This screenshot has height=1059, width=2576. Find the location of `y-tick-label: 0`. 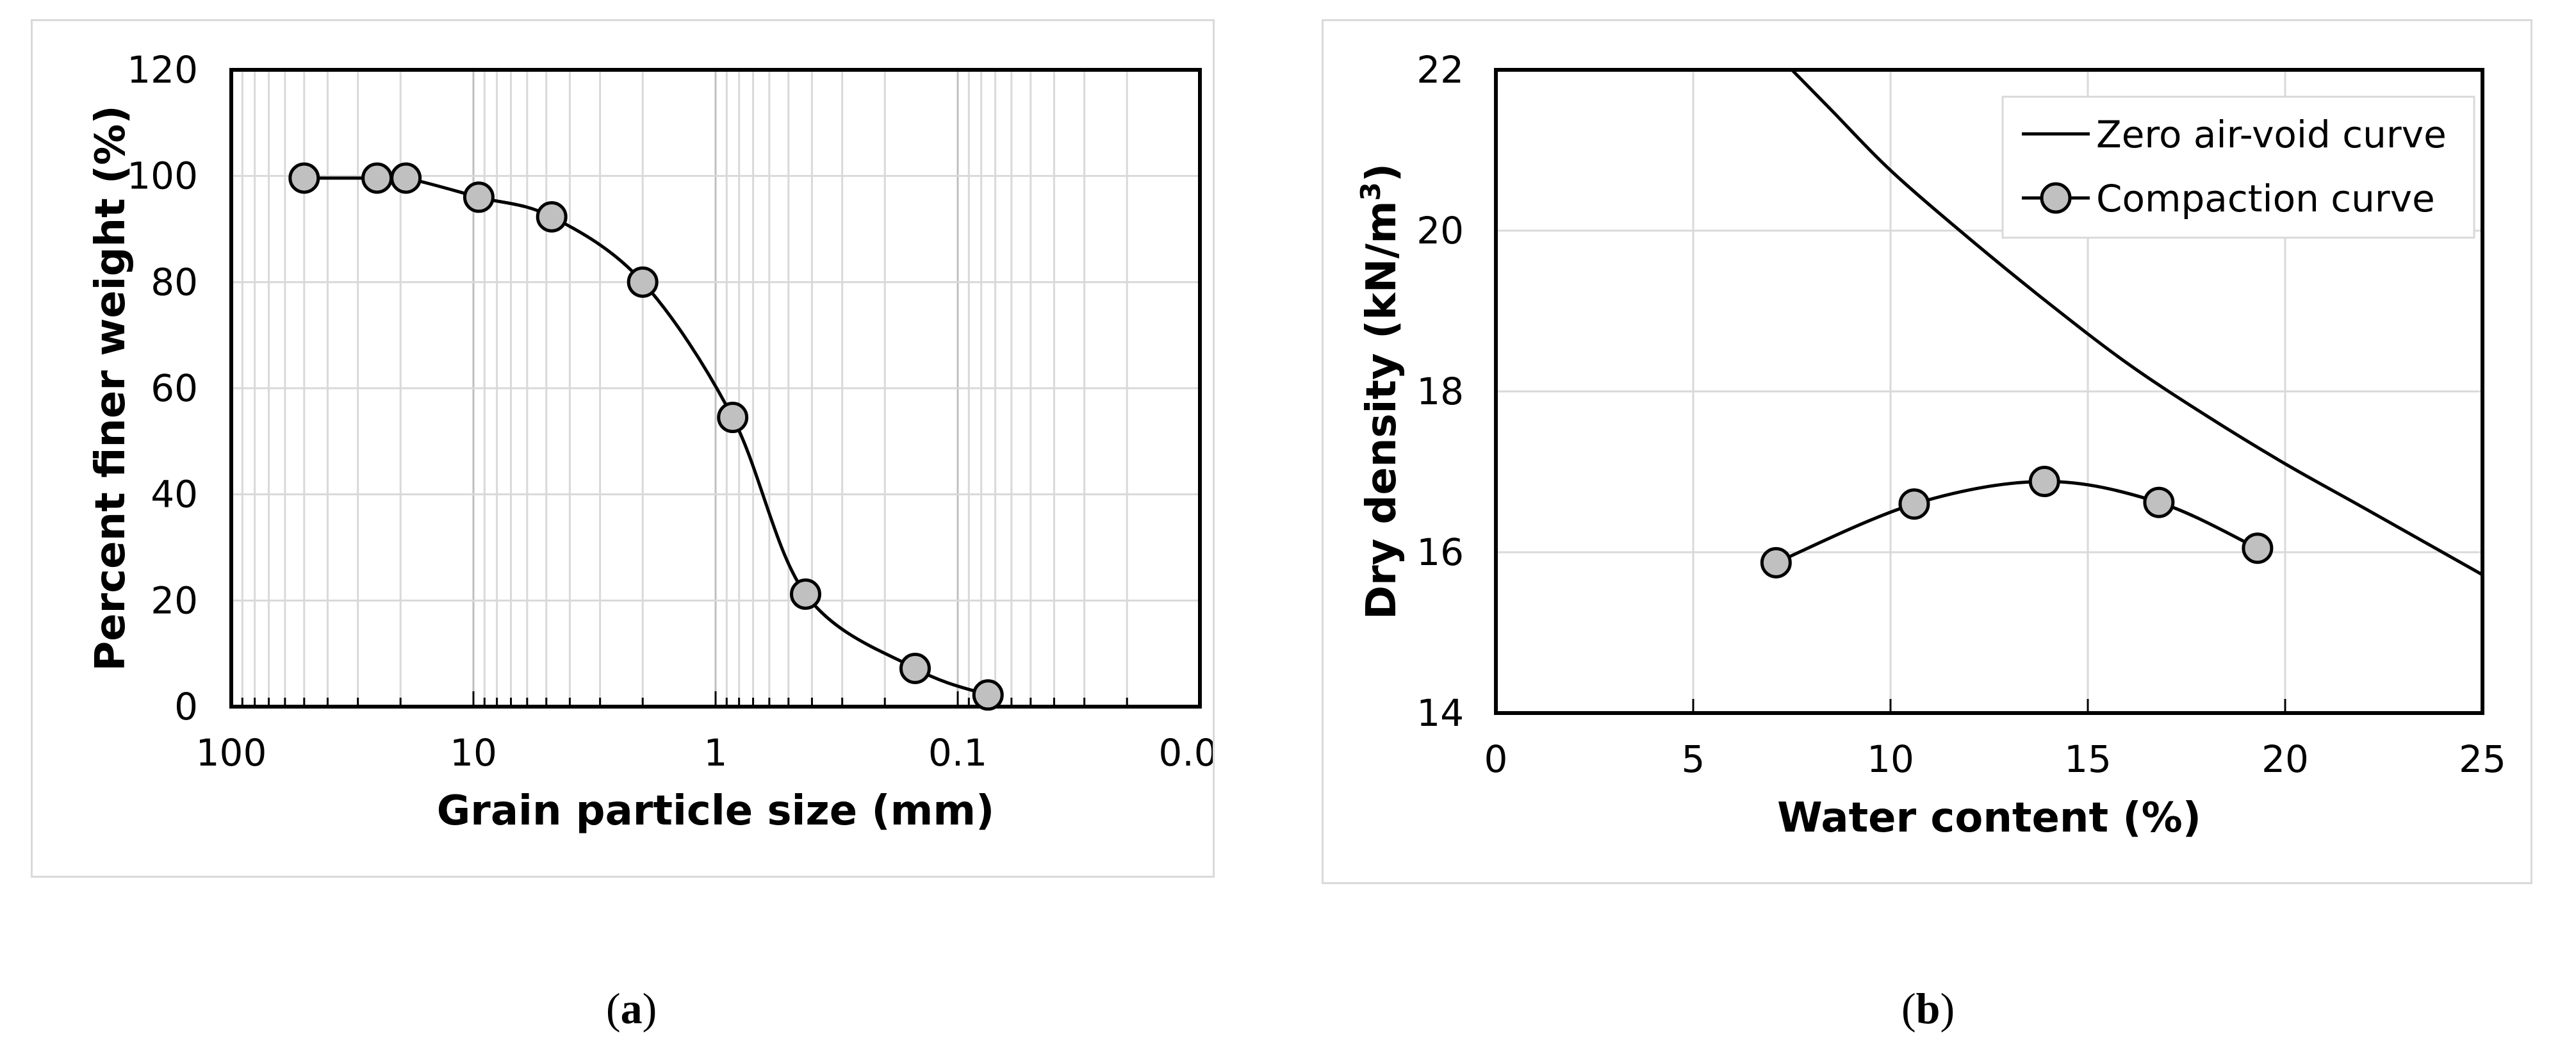

y-tick-label: 0 is located at coordinates (186, 706).